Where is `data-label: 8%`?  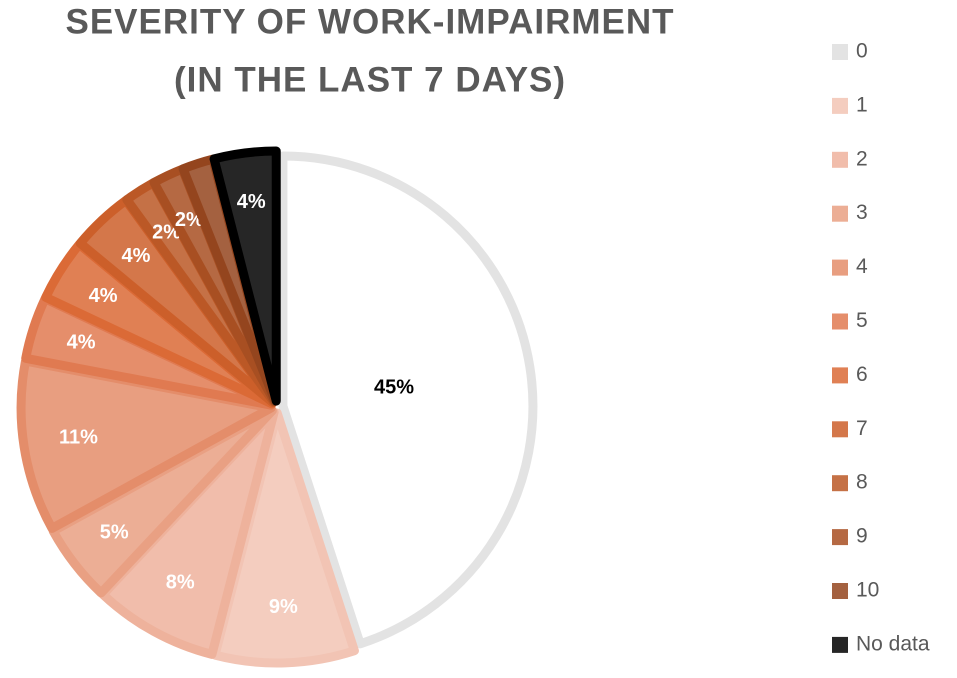
data-label: 8% is located at coordinates (180, 582).